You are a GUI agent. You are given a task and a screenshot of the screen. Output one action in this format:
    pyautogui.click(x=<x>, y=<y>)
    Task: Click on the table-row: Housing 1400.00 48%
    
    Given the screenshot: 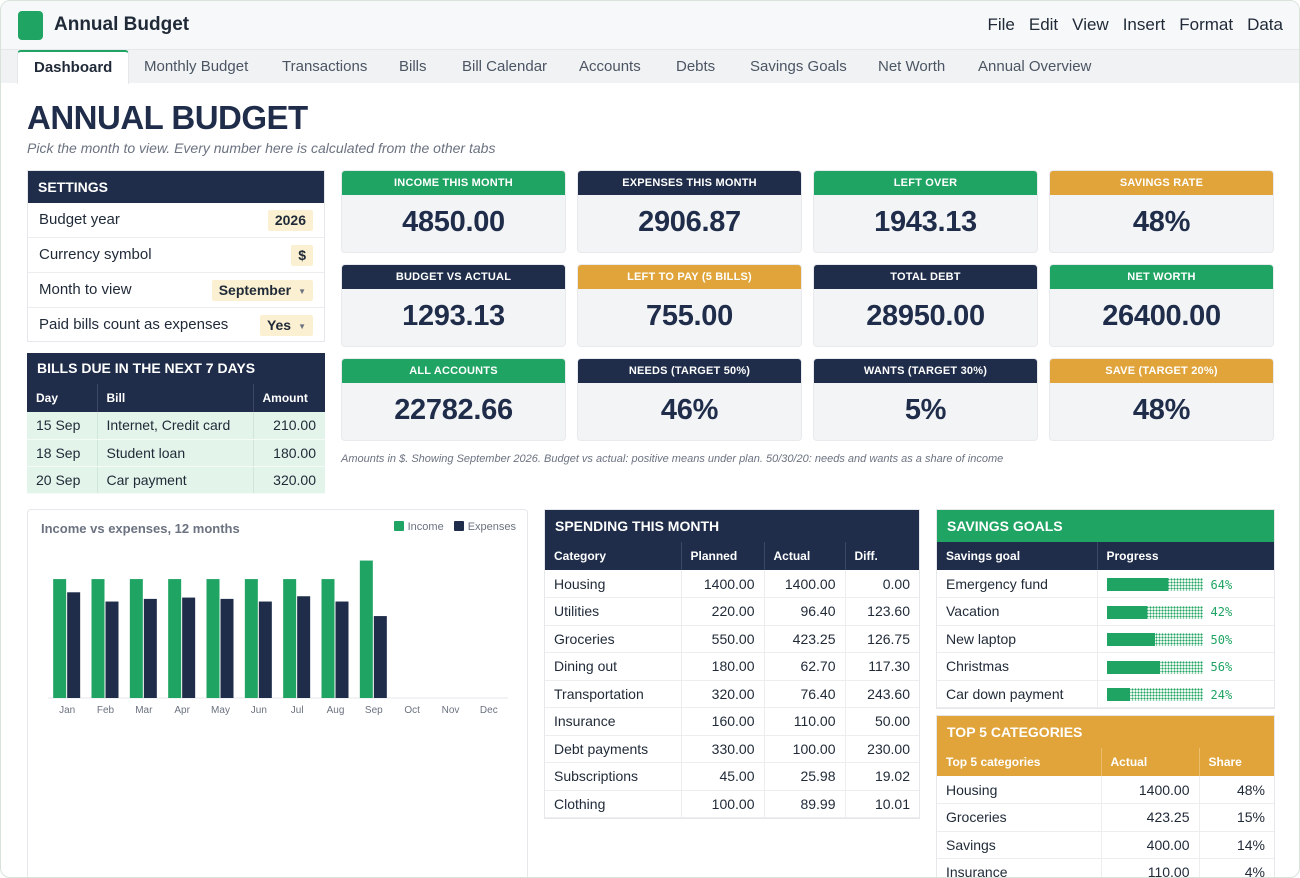 What is the action you would take?
    pyautogui.click(x=1105, y=790)
    